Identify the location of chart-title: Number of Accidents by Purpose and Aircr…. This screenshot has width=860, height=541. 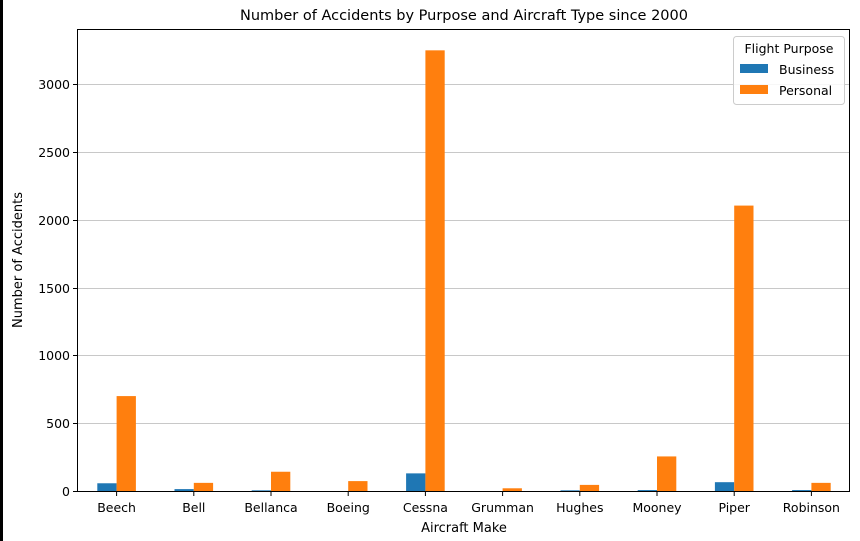
(464, 16).